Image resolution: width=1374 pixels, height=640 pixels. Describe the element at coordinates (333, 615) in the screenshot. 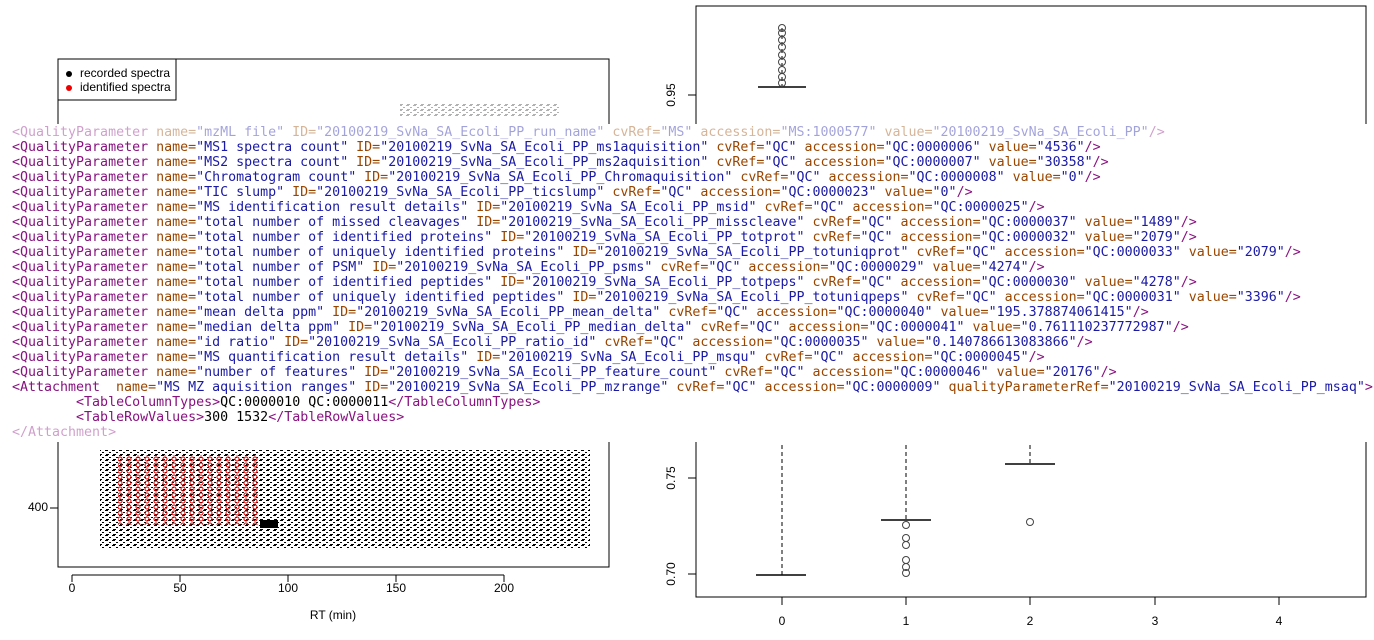

I see `x-axis-label: RT (min)` at that location.